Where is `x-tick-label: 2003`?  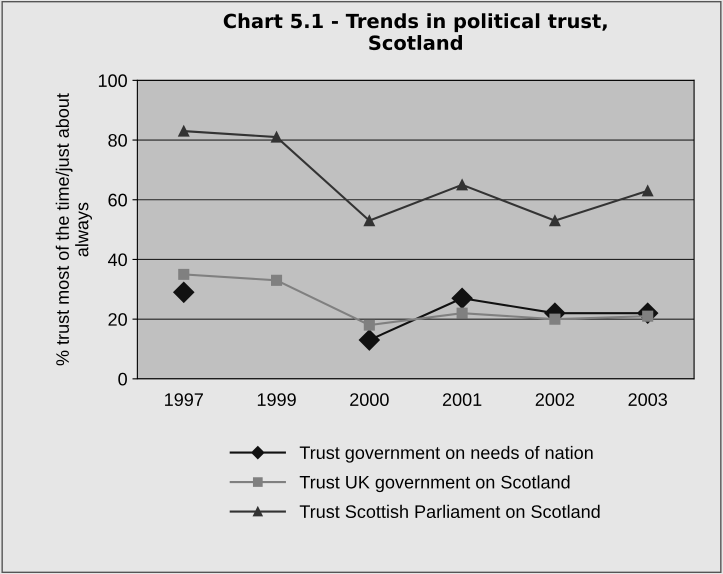 x-tick-label: 2003 is located at coordinates (647, 399).